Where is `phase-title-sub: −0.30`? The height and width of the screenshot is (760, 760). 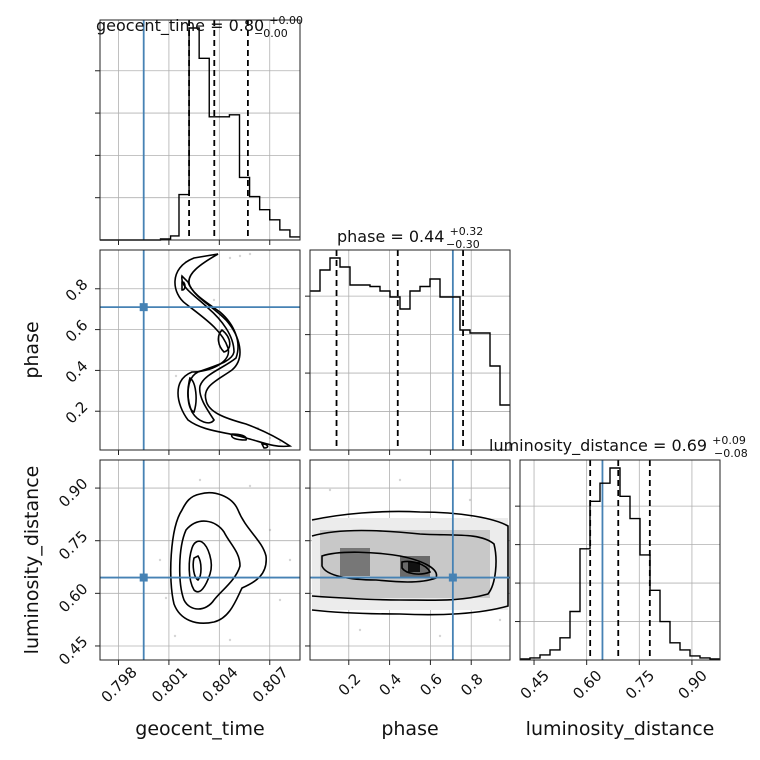
phase-title-sub: −0.30 is located at coordinates (463, 244).